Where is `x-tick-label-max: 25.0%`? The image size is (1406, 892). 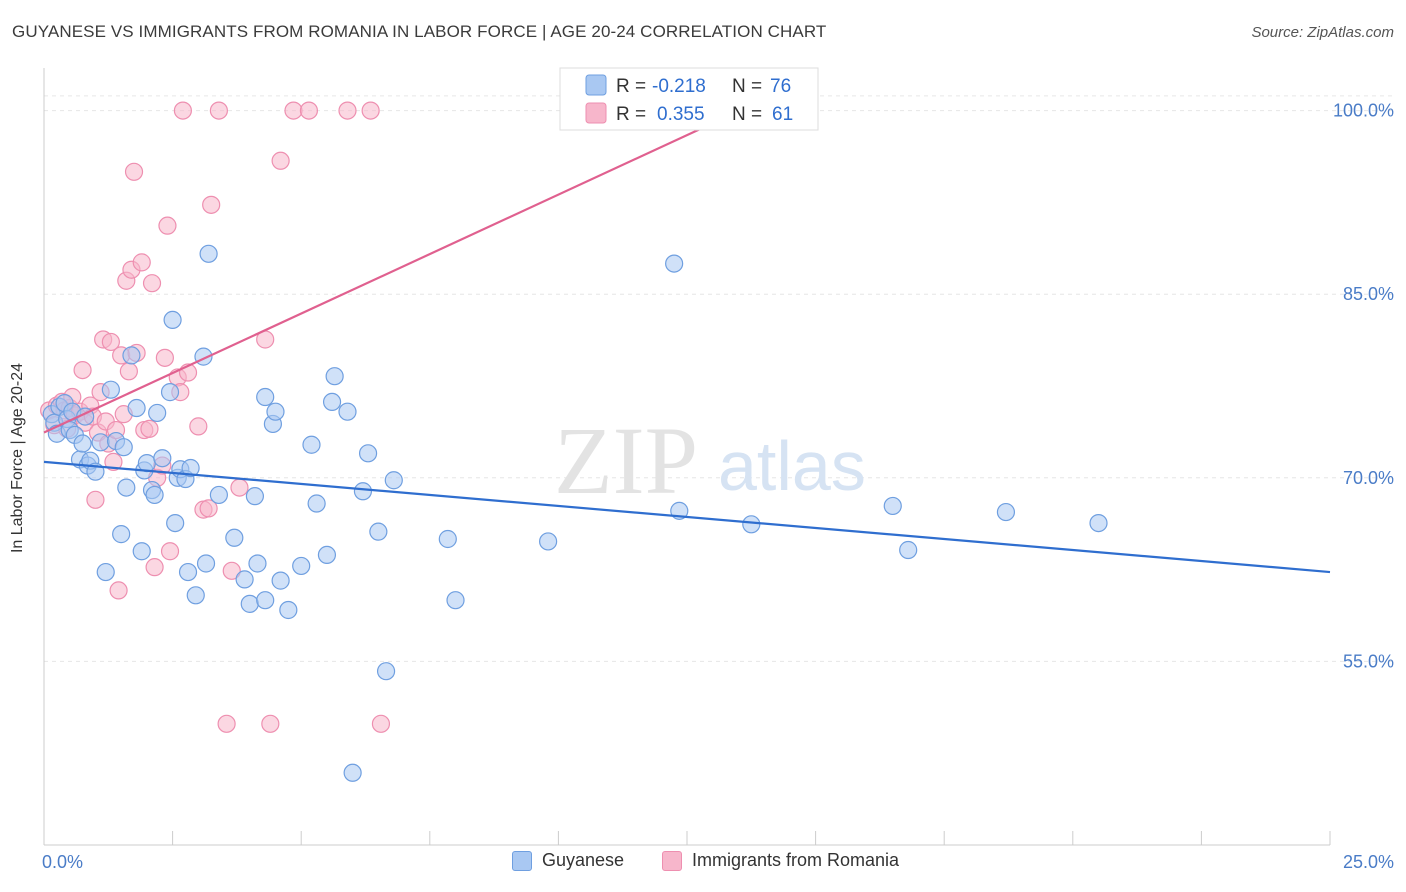 x-tick-label-max: 25.0% is located at coordinates (1368, 862).